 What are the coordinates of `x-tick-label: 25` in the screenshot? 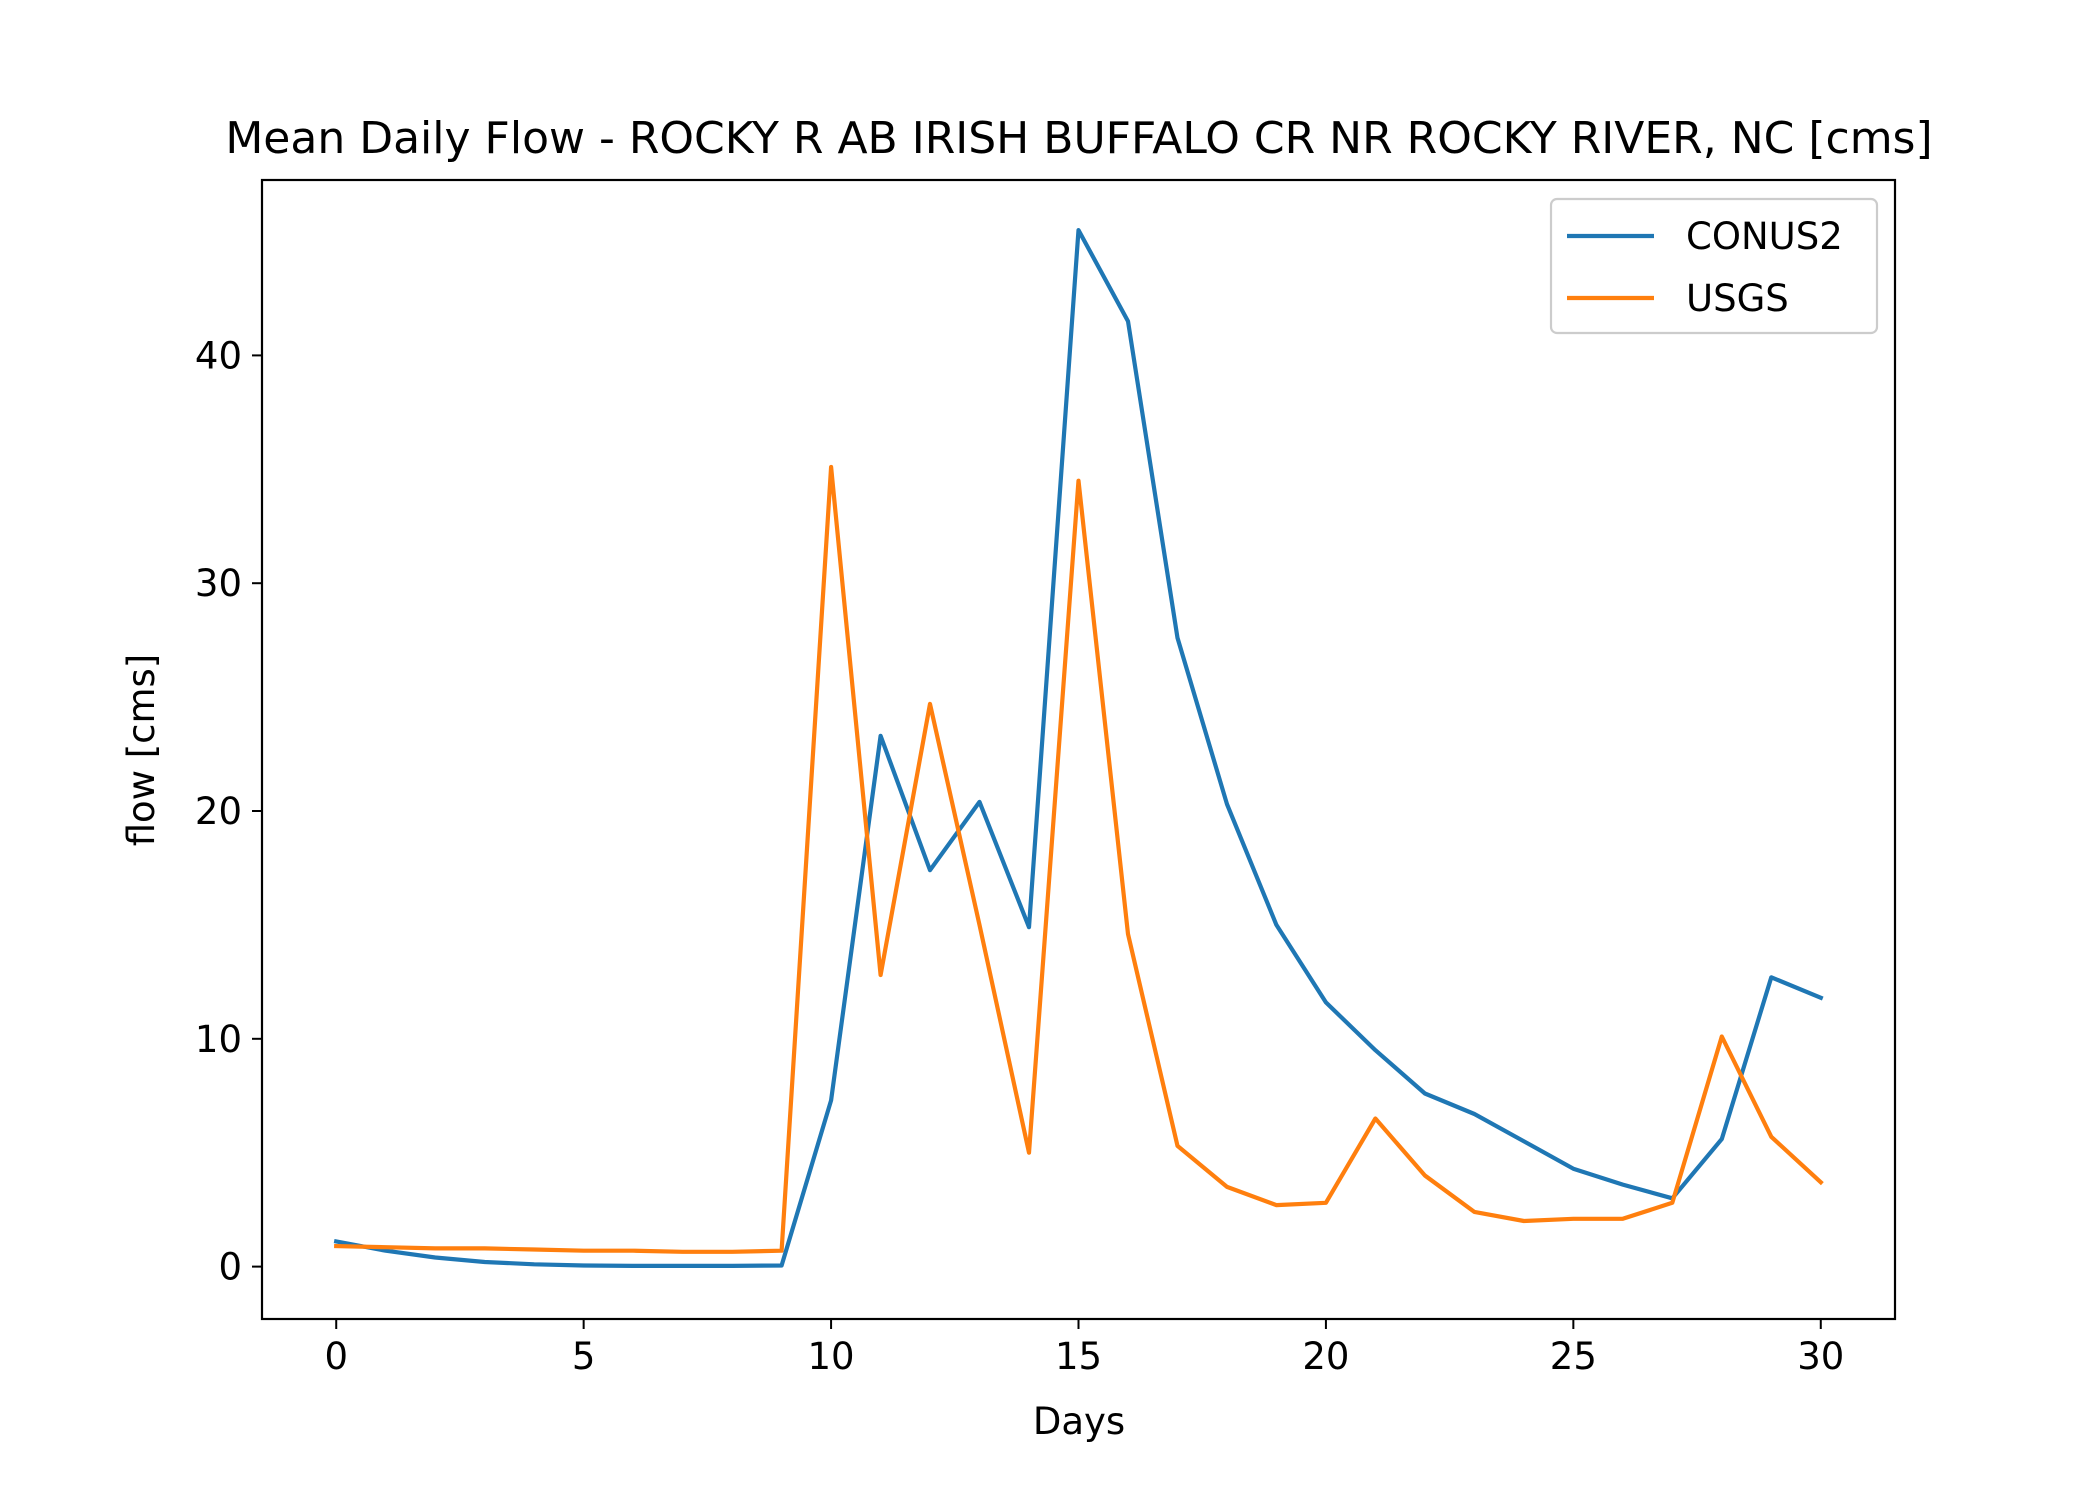 It's located at (1573, 1356).